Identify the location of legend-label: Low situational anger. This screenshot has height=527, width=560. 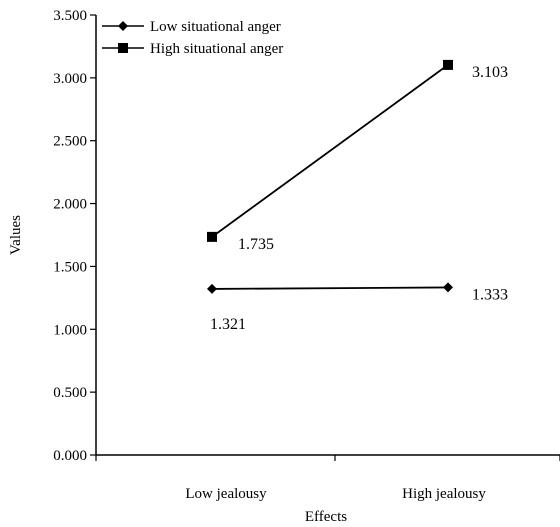
(215, 27).